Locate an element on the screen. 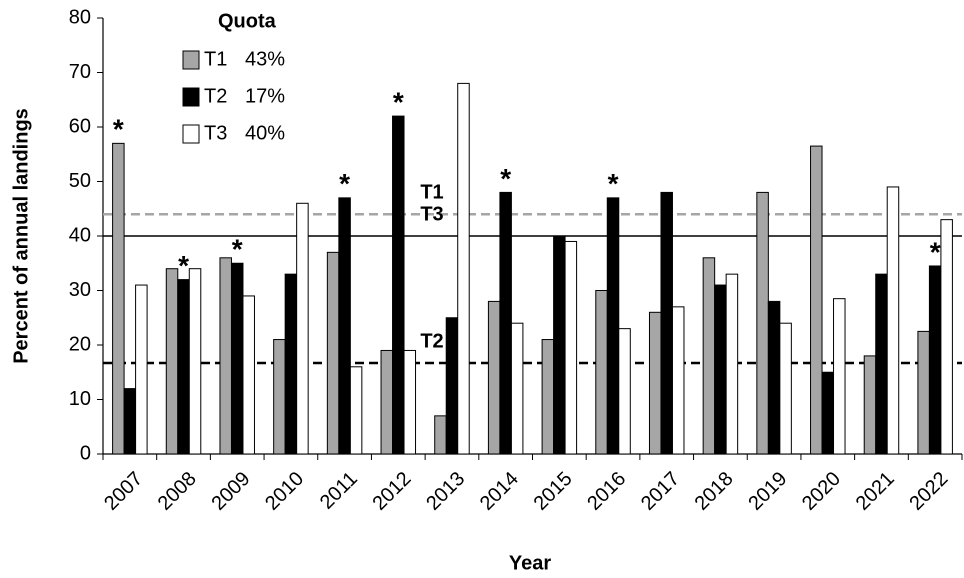  legend-quota: 40% is located at coordinates (265, 133).